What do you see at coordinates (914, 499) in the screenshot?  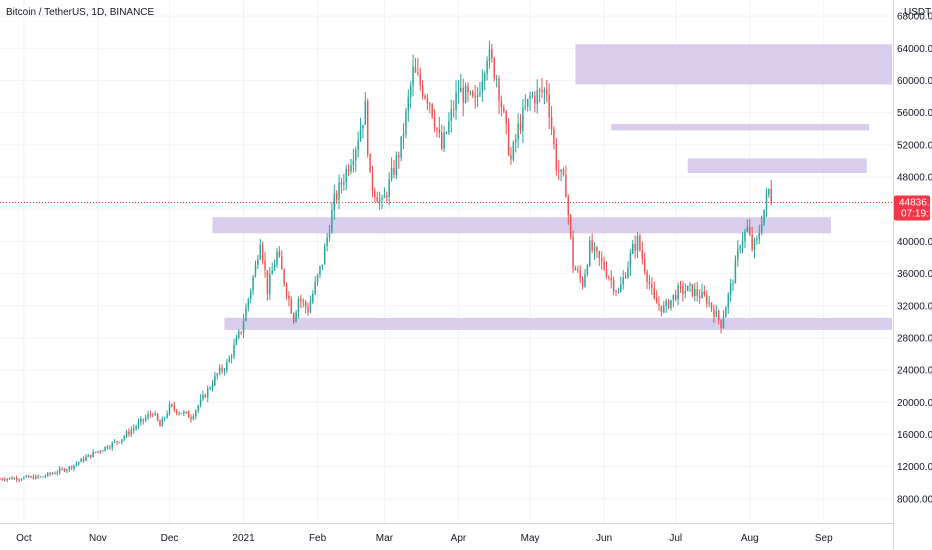 I see `y-tick-label: 8000.00` at bounding box center [914, 499].